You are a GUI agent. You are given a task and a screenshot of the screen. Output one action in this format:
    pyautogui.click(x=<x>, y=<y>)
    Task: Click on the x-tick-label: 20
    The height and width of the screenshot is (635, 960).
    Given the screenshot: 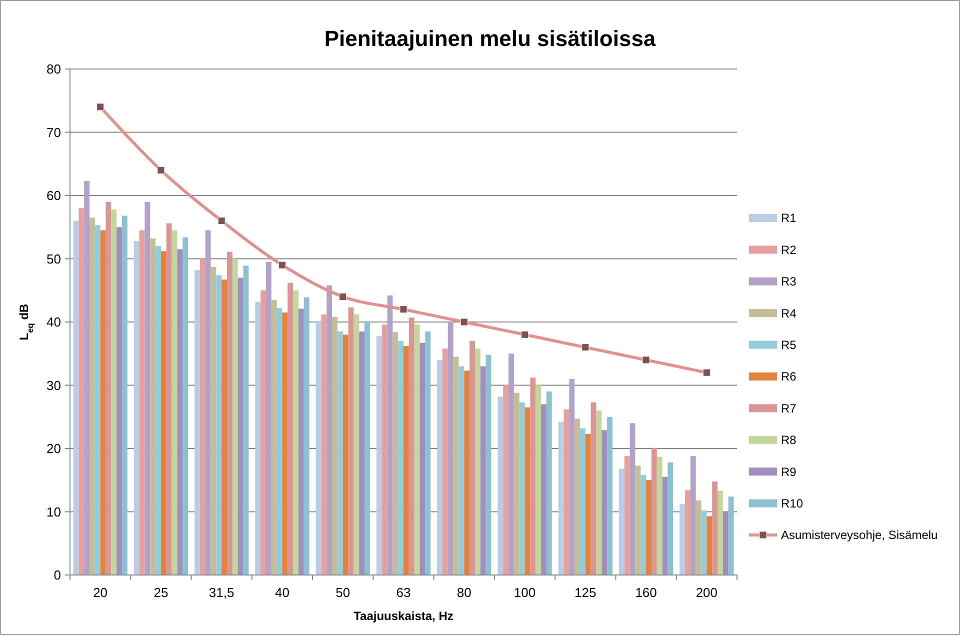 What is the action you would take?
    pyautogui.click(x=100, y=592)
    